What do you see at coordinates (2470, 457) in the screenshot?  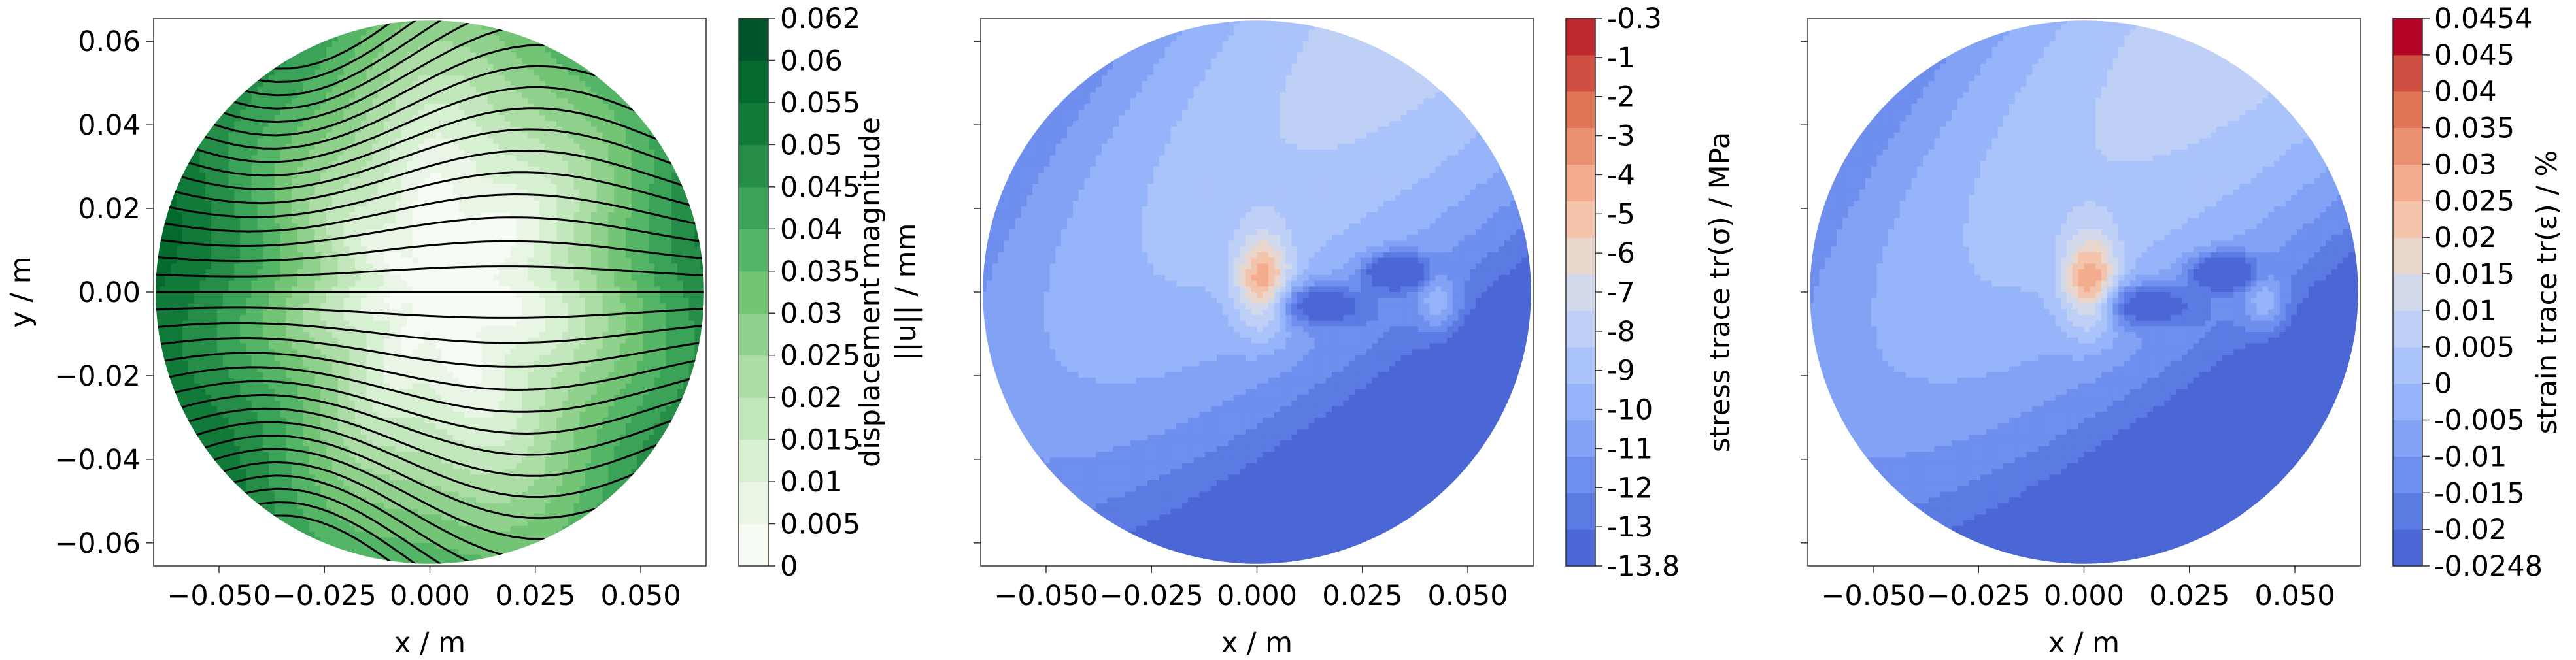 I see `colorbar-tick-label: -0.01` at bounding box center [2470, 457].